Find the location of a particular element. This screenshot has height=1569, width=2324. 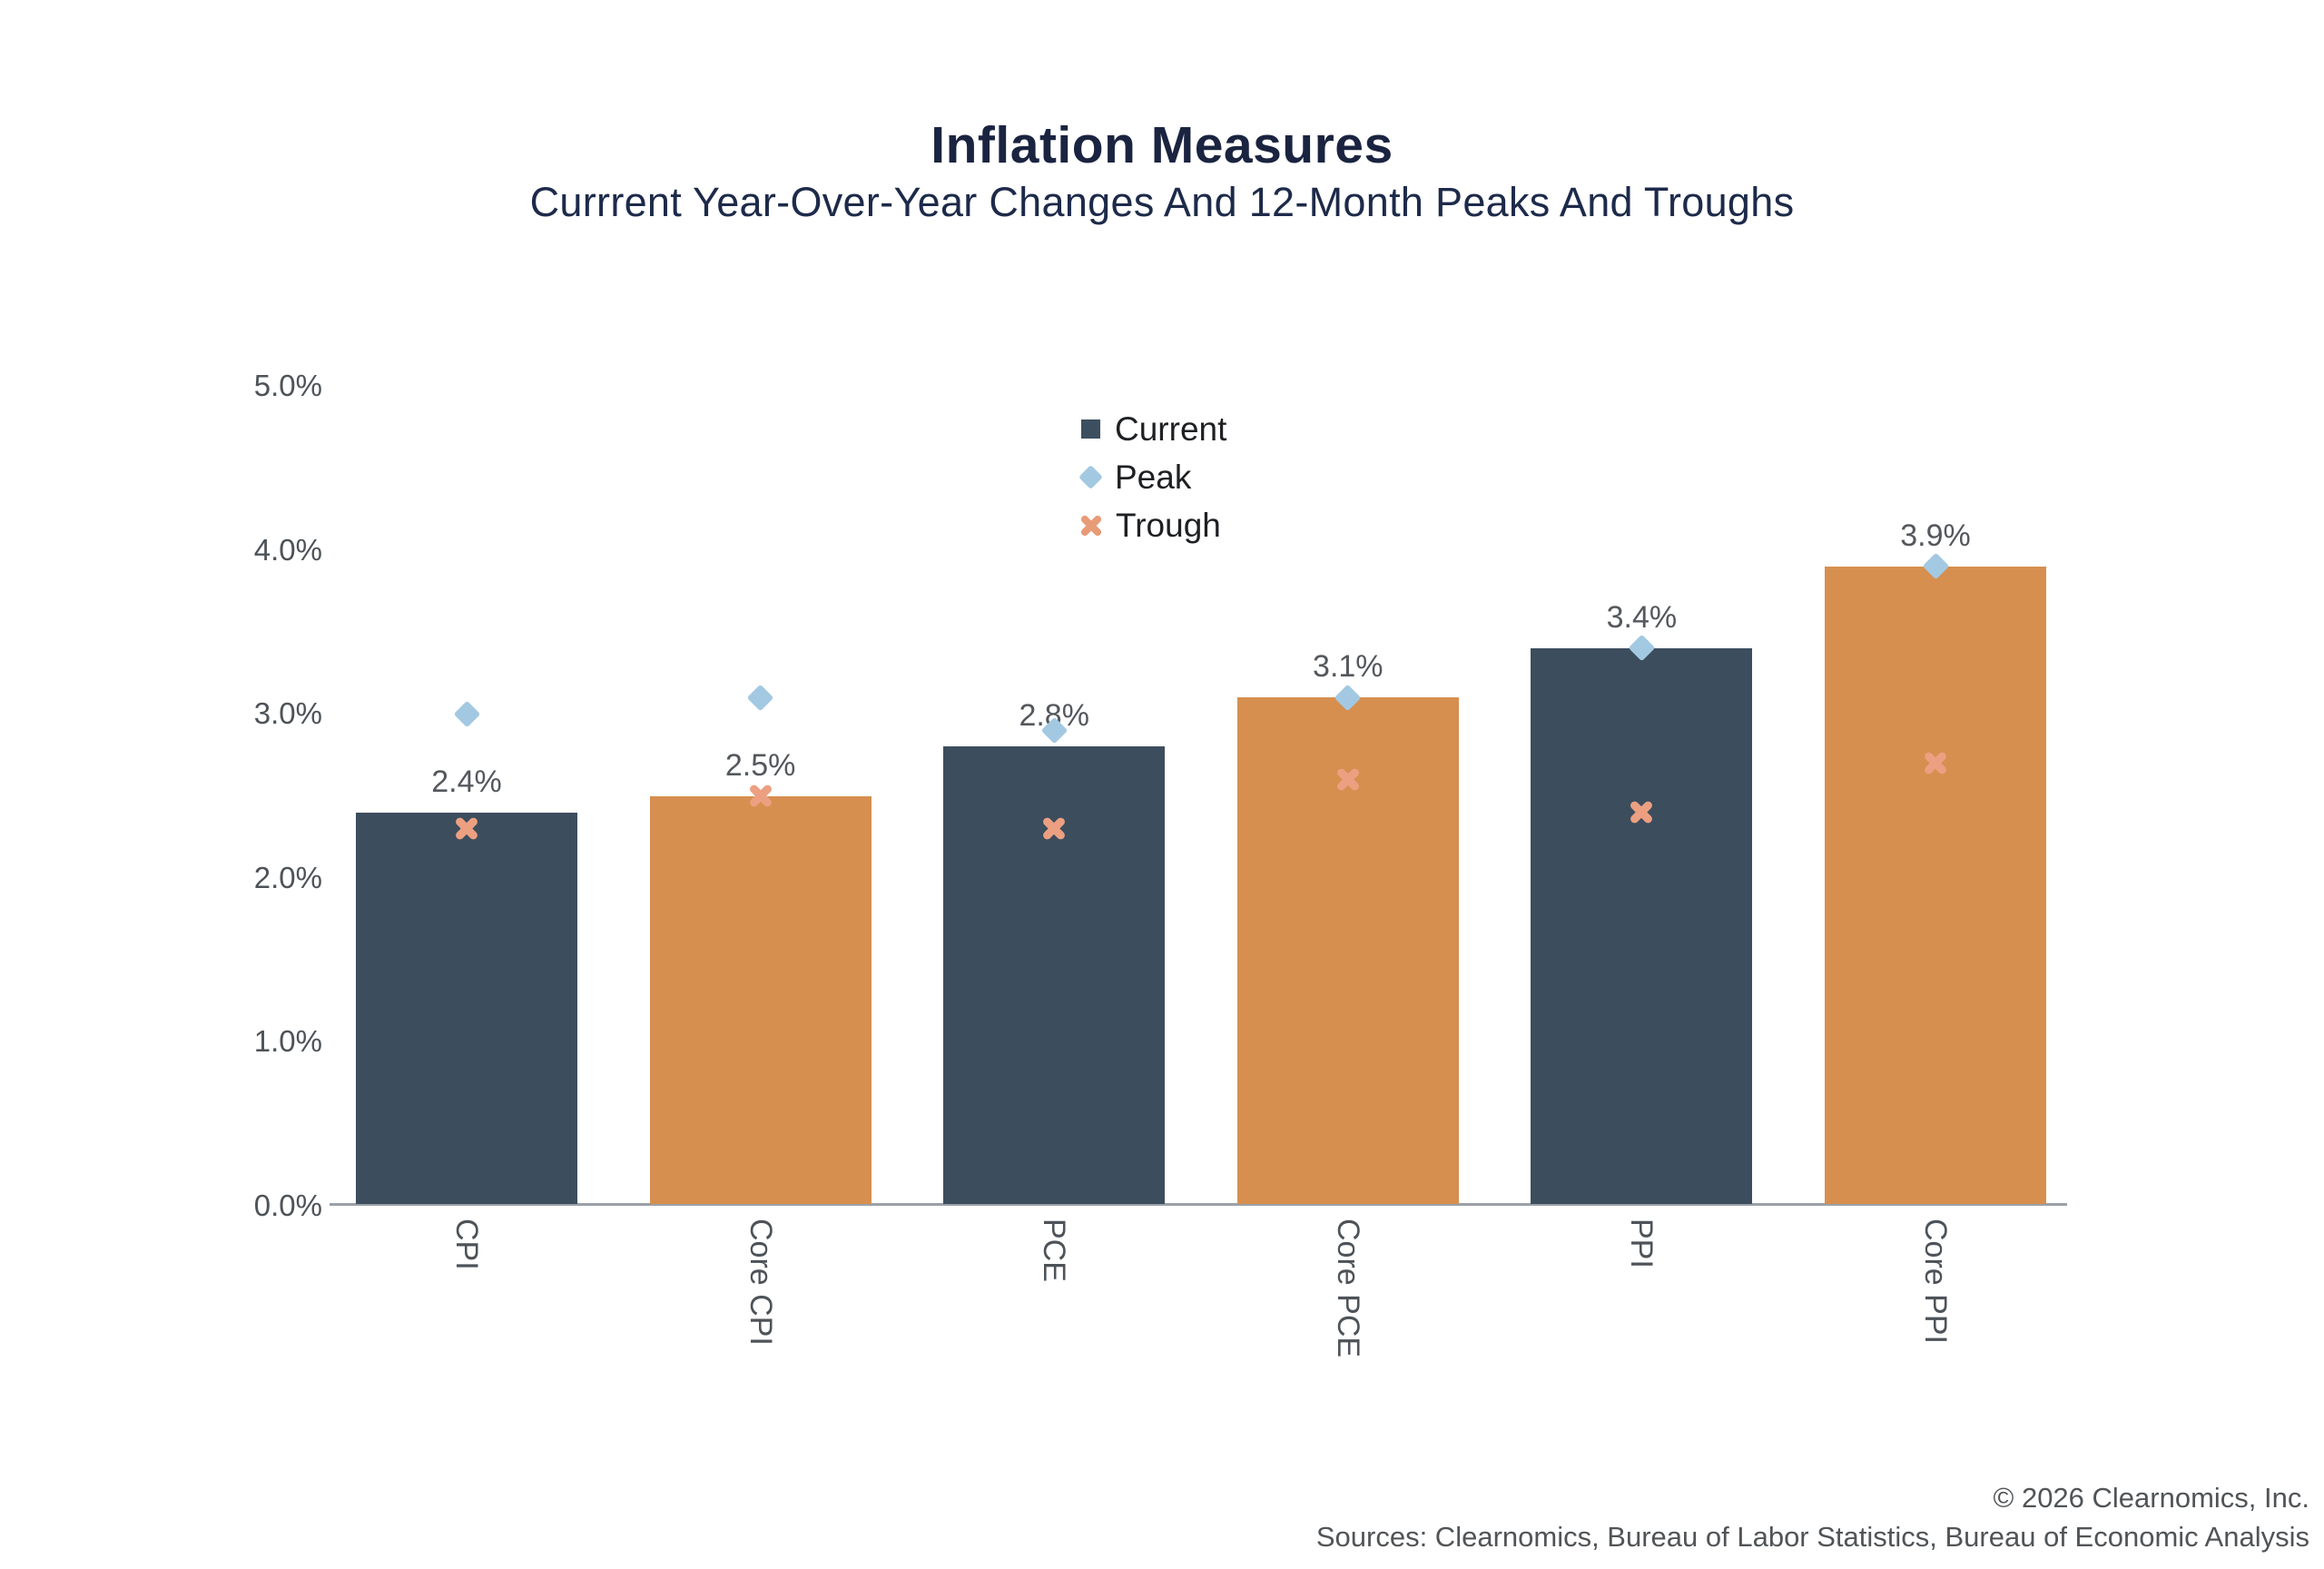

y-axis-label-3.0: 3.0% is located at coordinates (287, 713).